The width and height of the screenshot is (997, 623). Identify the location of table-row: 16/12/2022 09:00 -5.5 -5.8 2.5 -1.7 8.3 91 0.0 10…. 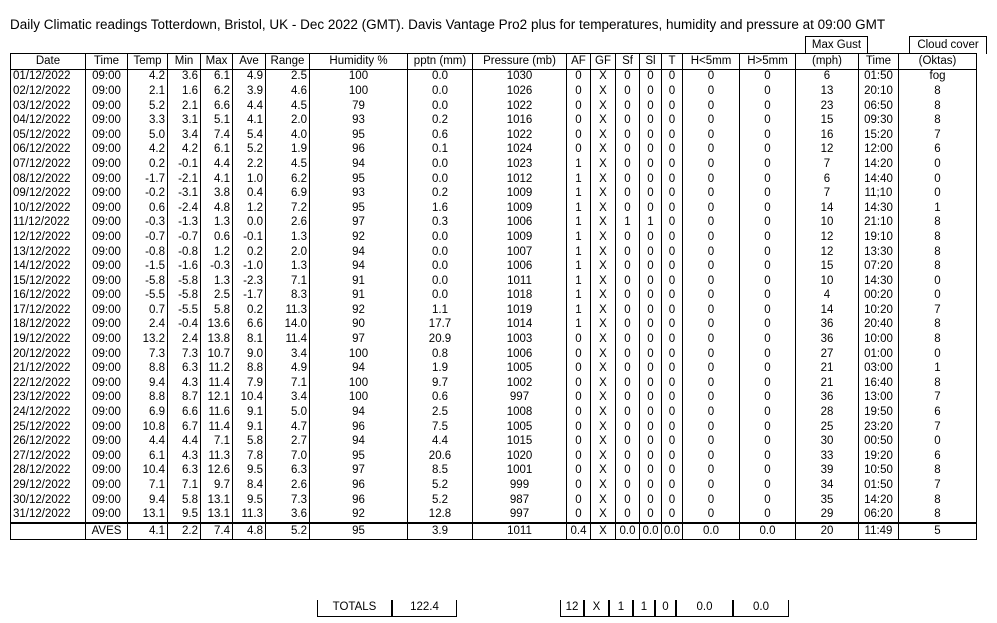
(493, 296).